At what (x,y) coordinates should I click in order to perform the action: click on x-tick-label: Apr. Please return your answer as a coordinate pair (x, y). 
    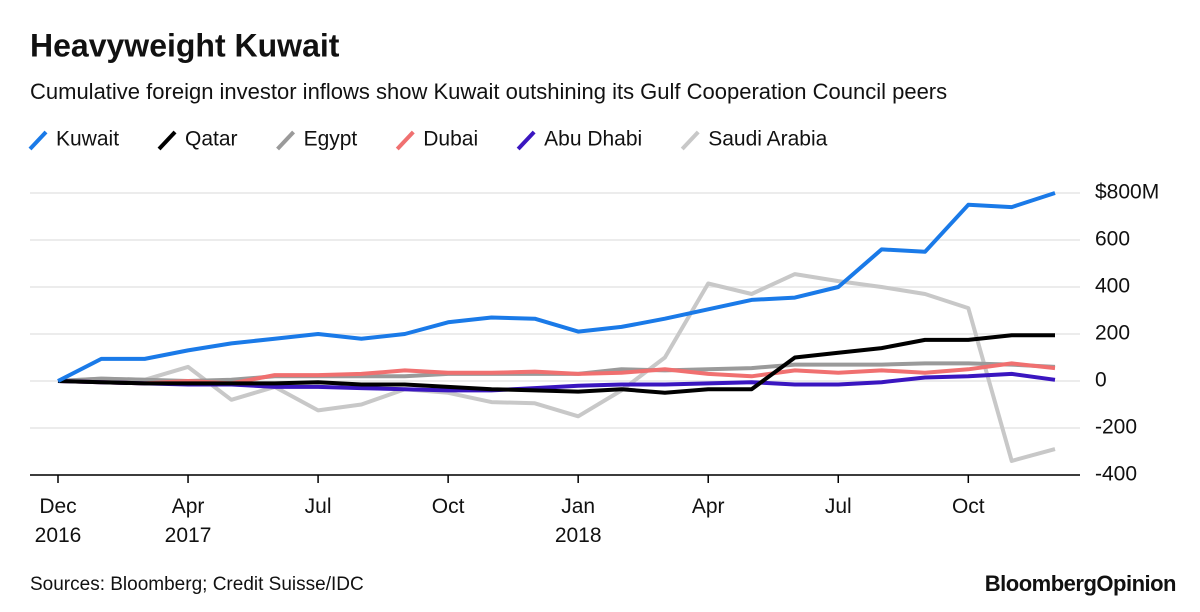
    Looking at the image, I should click on (708, 506).